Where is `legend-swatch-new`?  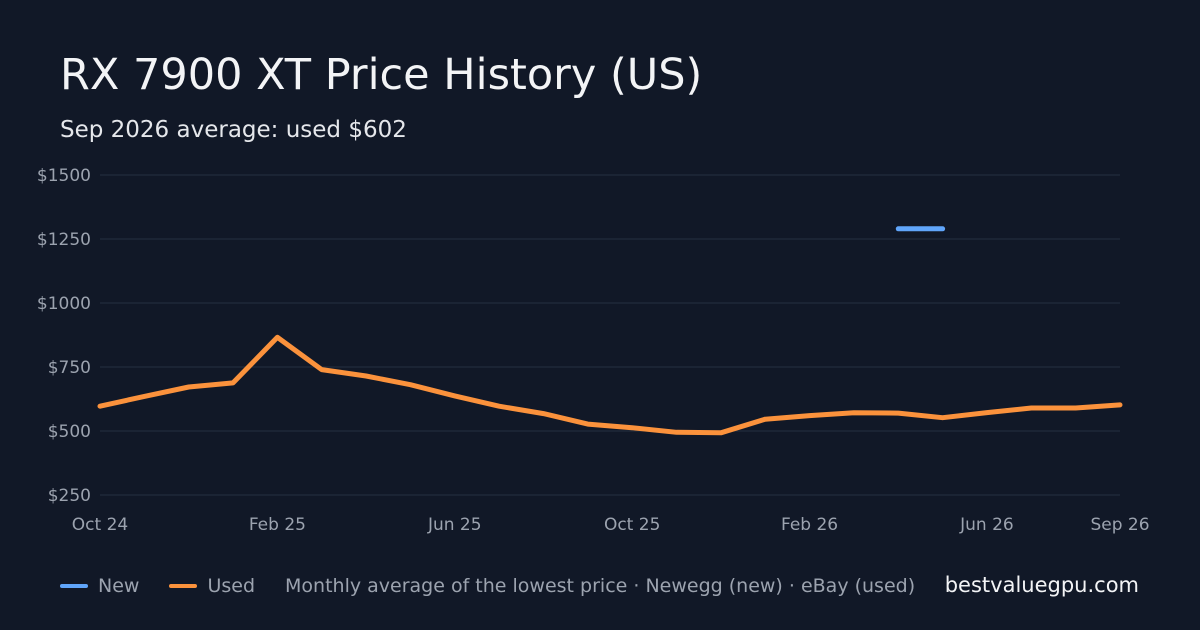
legend-swatch-new is located at coordinates (74, 586).